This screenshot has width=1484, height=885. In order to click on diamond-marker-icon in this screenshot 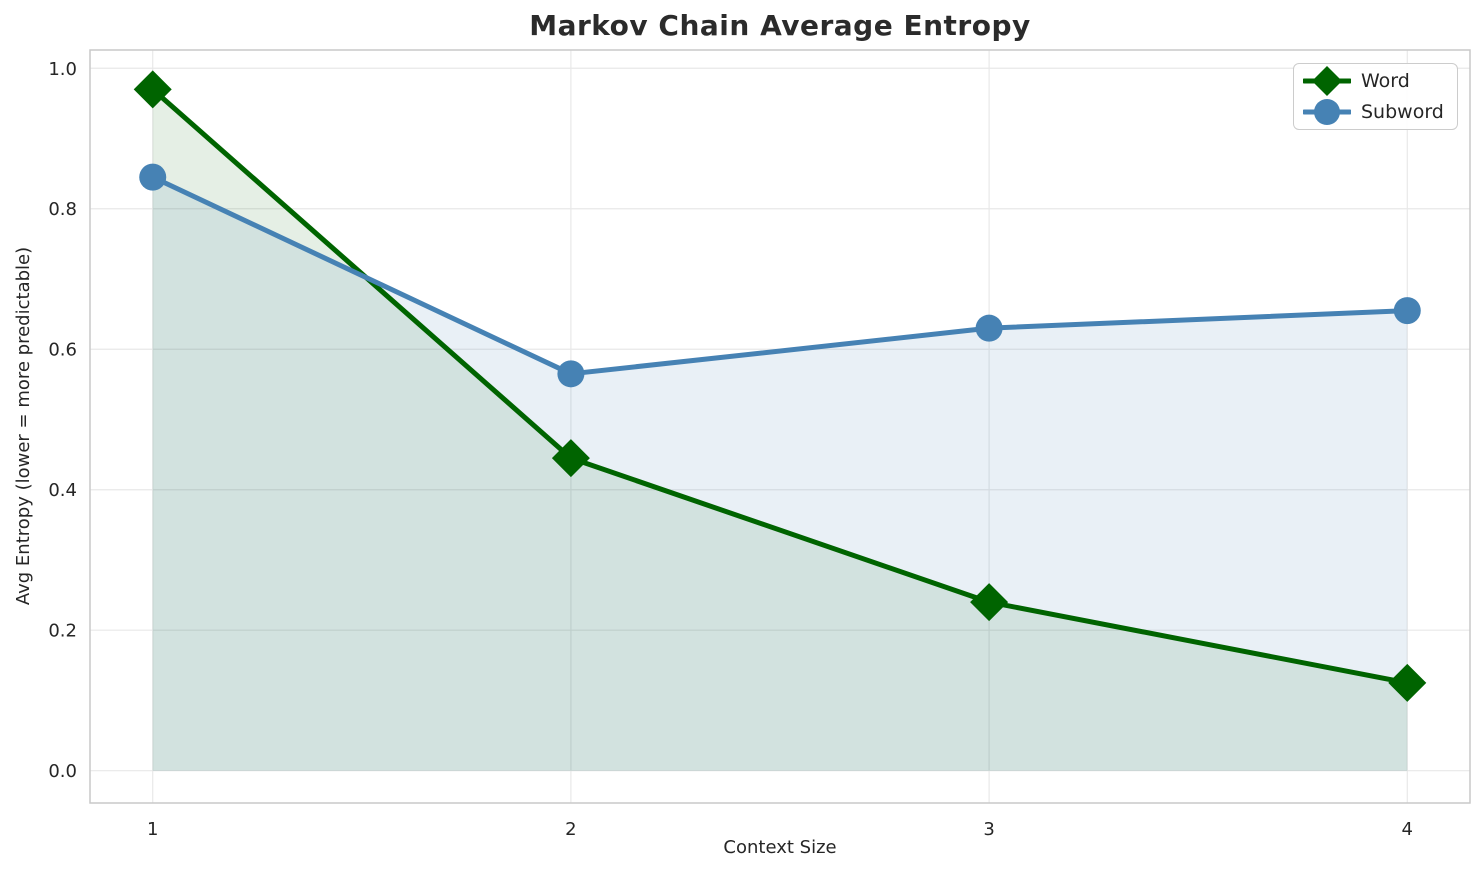, I will do `click(1327, 81)`.